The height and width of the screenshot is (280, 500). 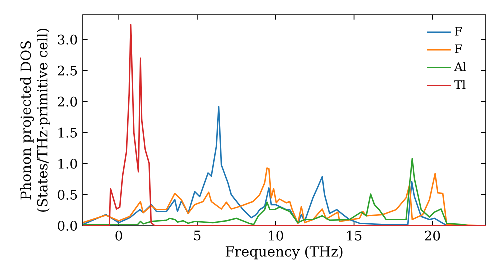 I want to click on x-tick-label: 0, so click(x=119, y=235).